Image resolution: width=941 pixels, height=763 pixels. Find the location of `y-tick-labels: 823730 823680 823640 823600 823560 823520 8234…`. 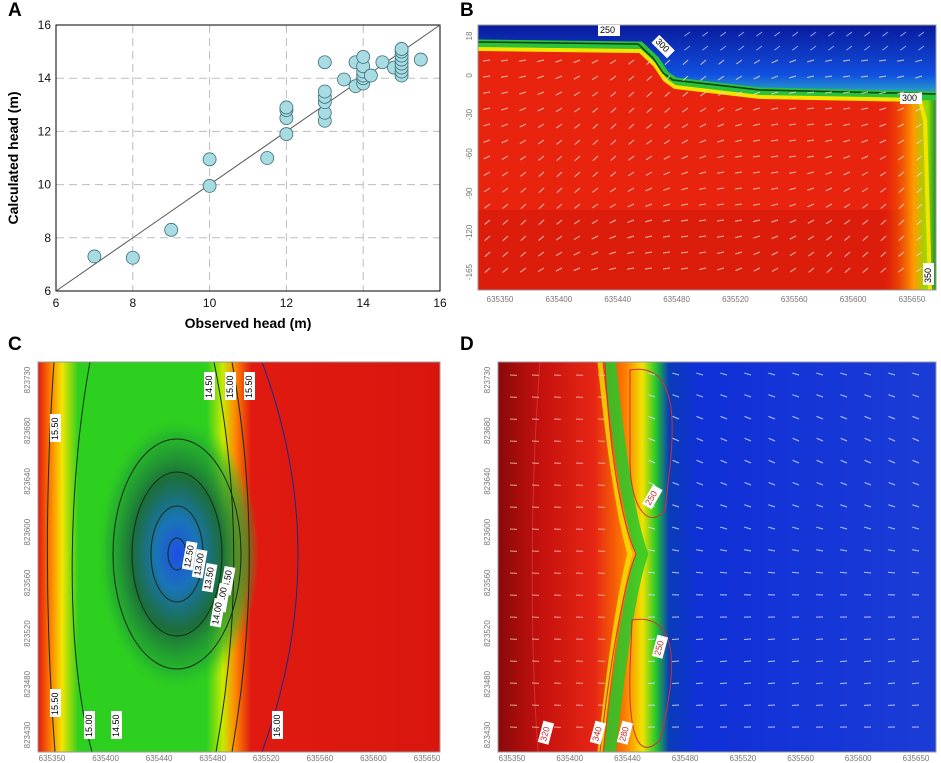

y-tick-labels: 823730 823680 823640 823600 823560 823520 8234… is located at coordinates (487, 557).